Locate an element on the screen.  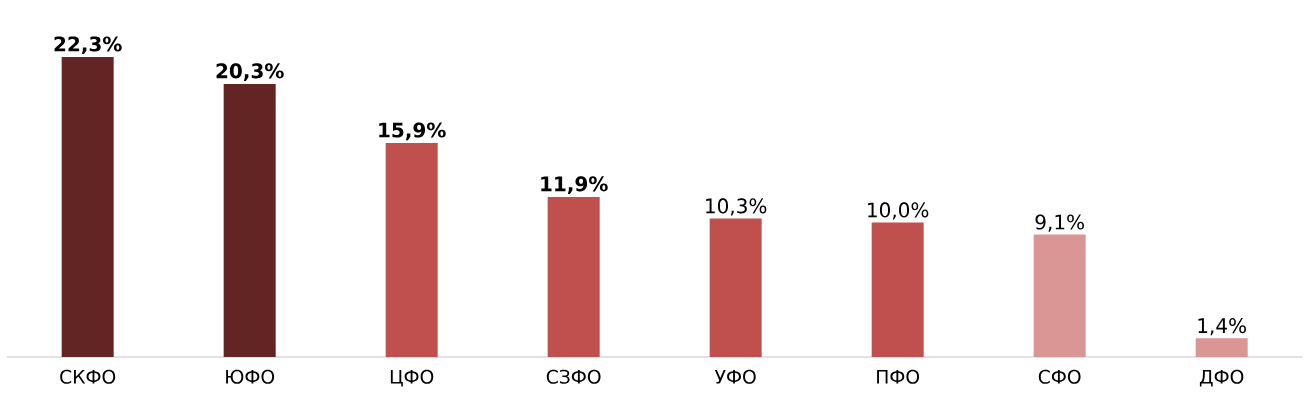
x-tick-label: ЦФО is located at coordinates (412, 378).